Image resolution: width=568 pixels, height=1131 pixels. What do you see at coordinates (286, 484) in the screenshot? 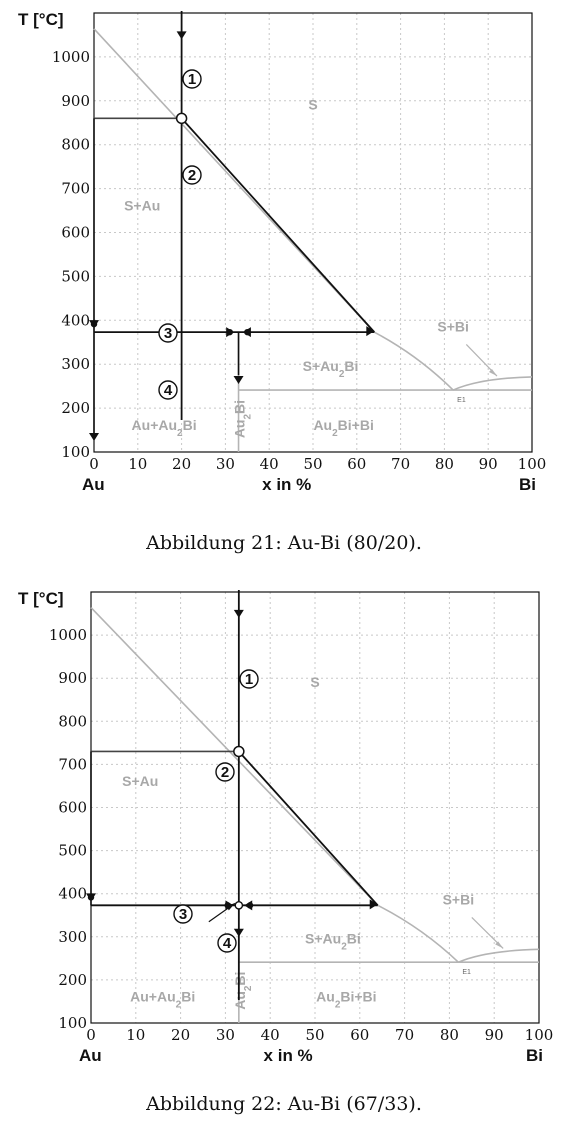
I see `x-axis-label: x in %` at bounding box center [286, 484].